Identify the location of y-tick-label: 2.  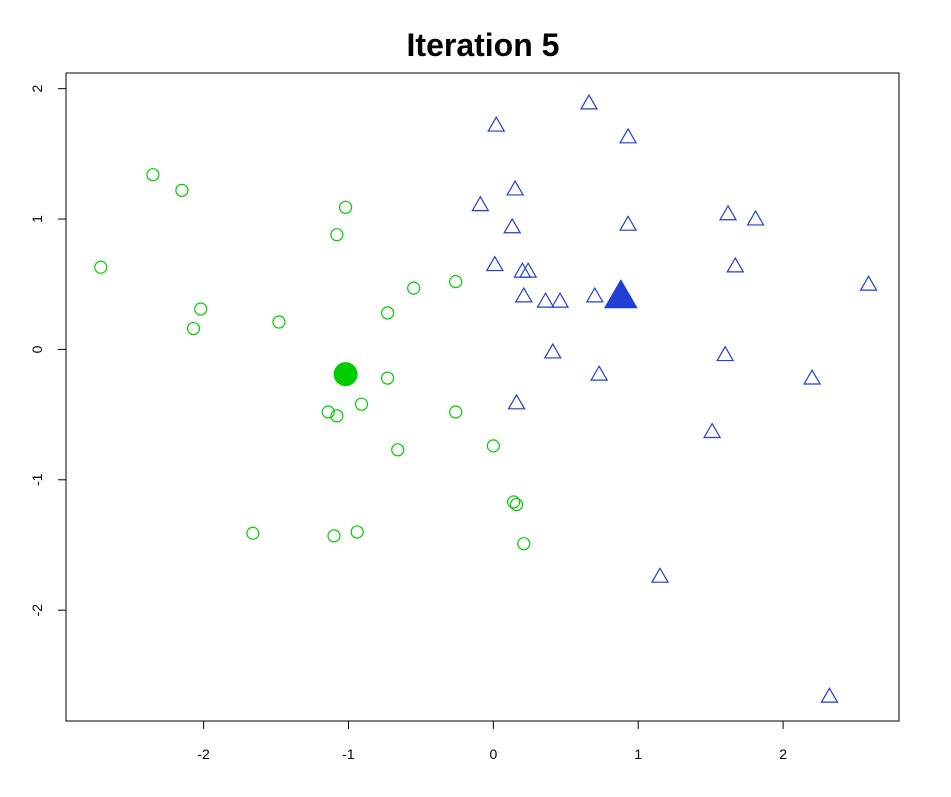
(37, 89).